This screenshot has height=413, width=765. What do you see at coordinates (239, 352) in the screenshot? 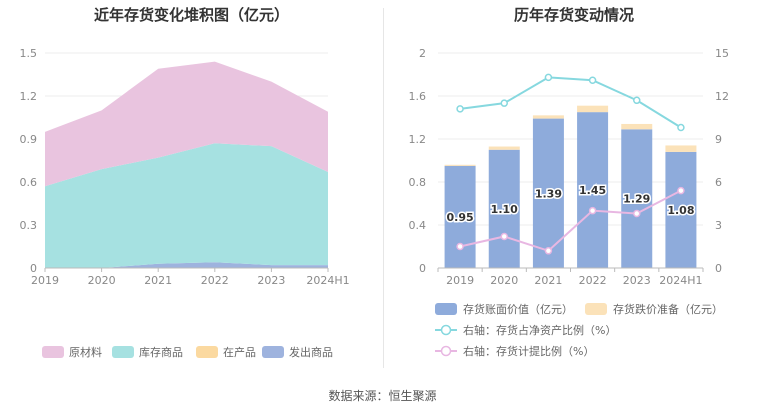
I see `legend-label-wip: 在产品` at bounding box center [239, 352].